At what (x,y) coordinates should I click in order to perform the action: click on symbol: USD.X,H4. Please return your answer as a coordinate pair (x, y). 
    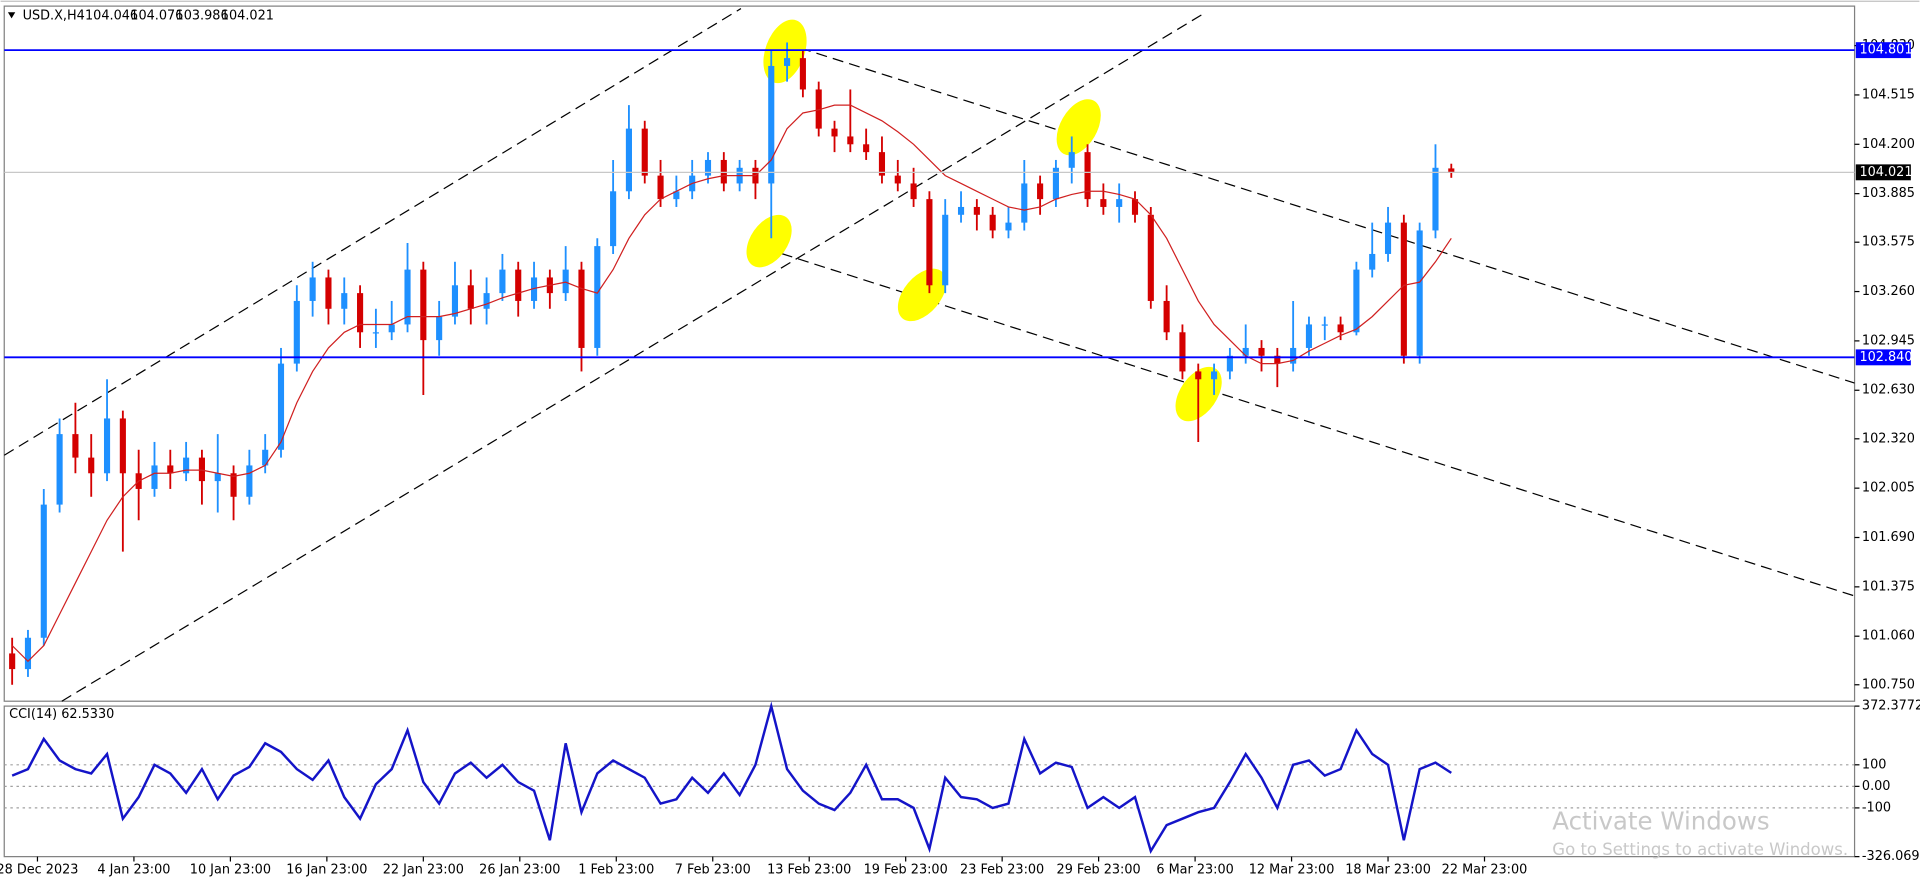
    Looking at the image, I should click on (54, 15).